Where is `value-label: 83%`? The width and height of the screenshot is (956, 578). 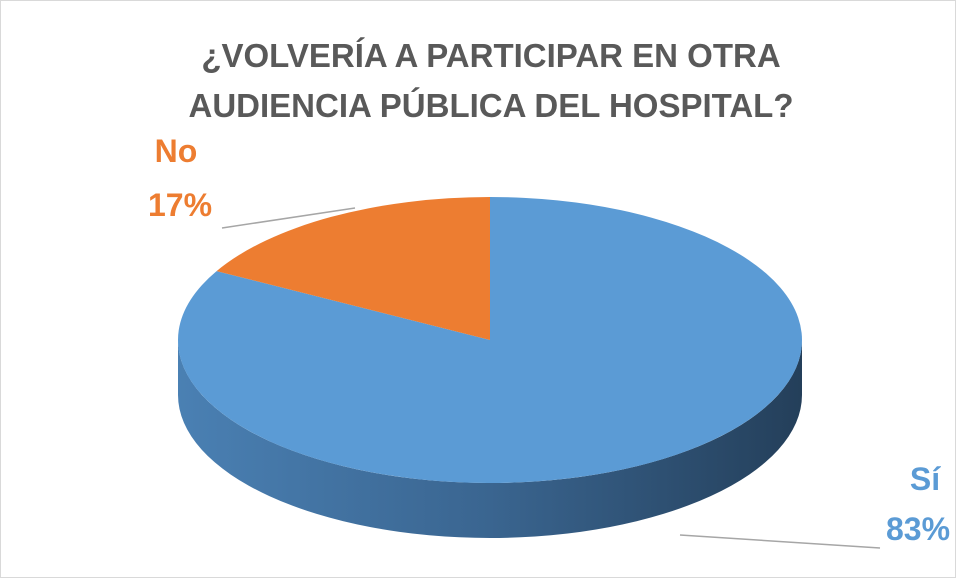 value-label: 83% is located at coordinates (918, 529).